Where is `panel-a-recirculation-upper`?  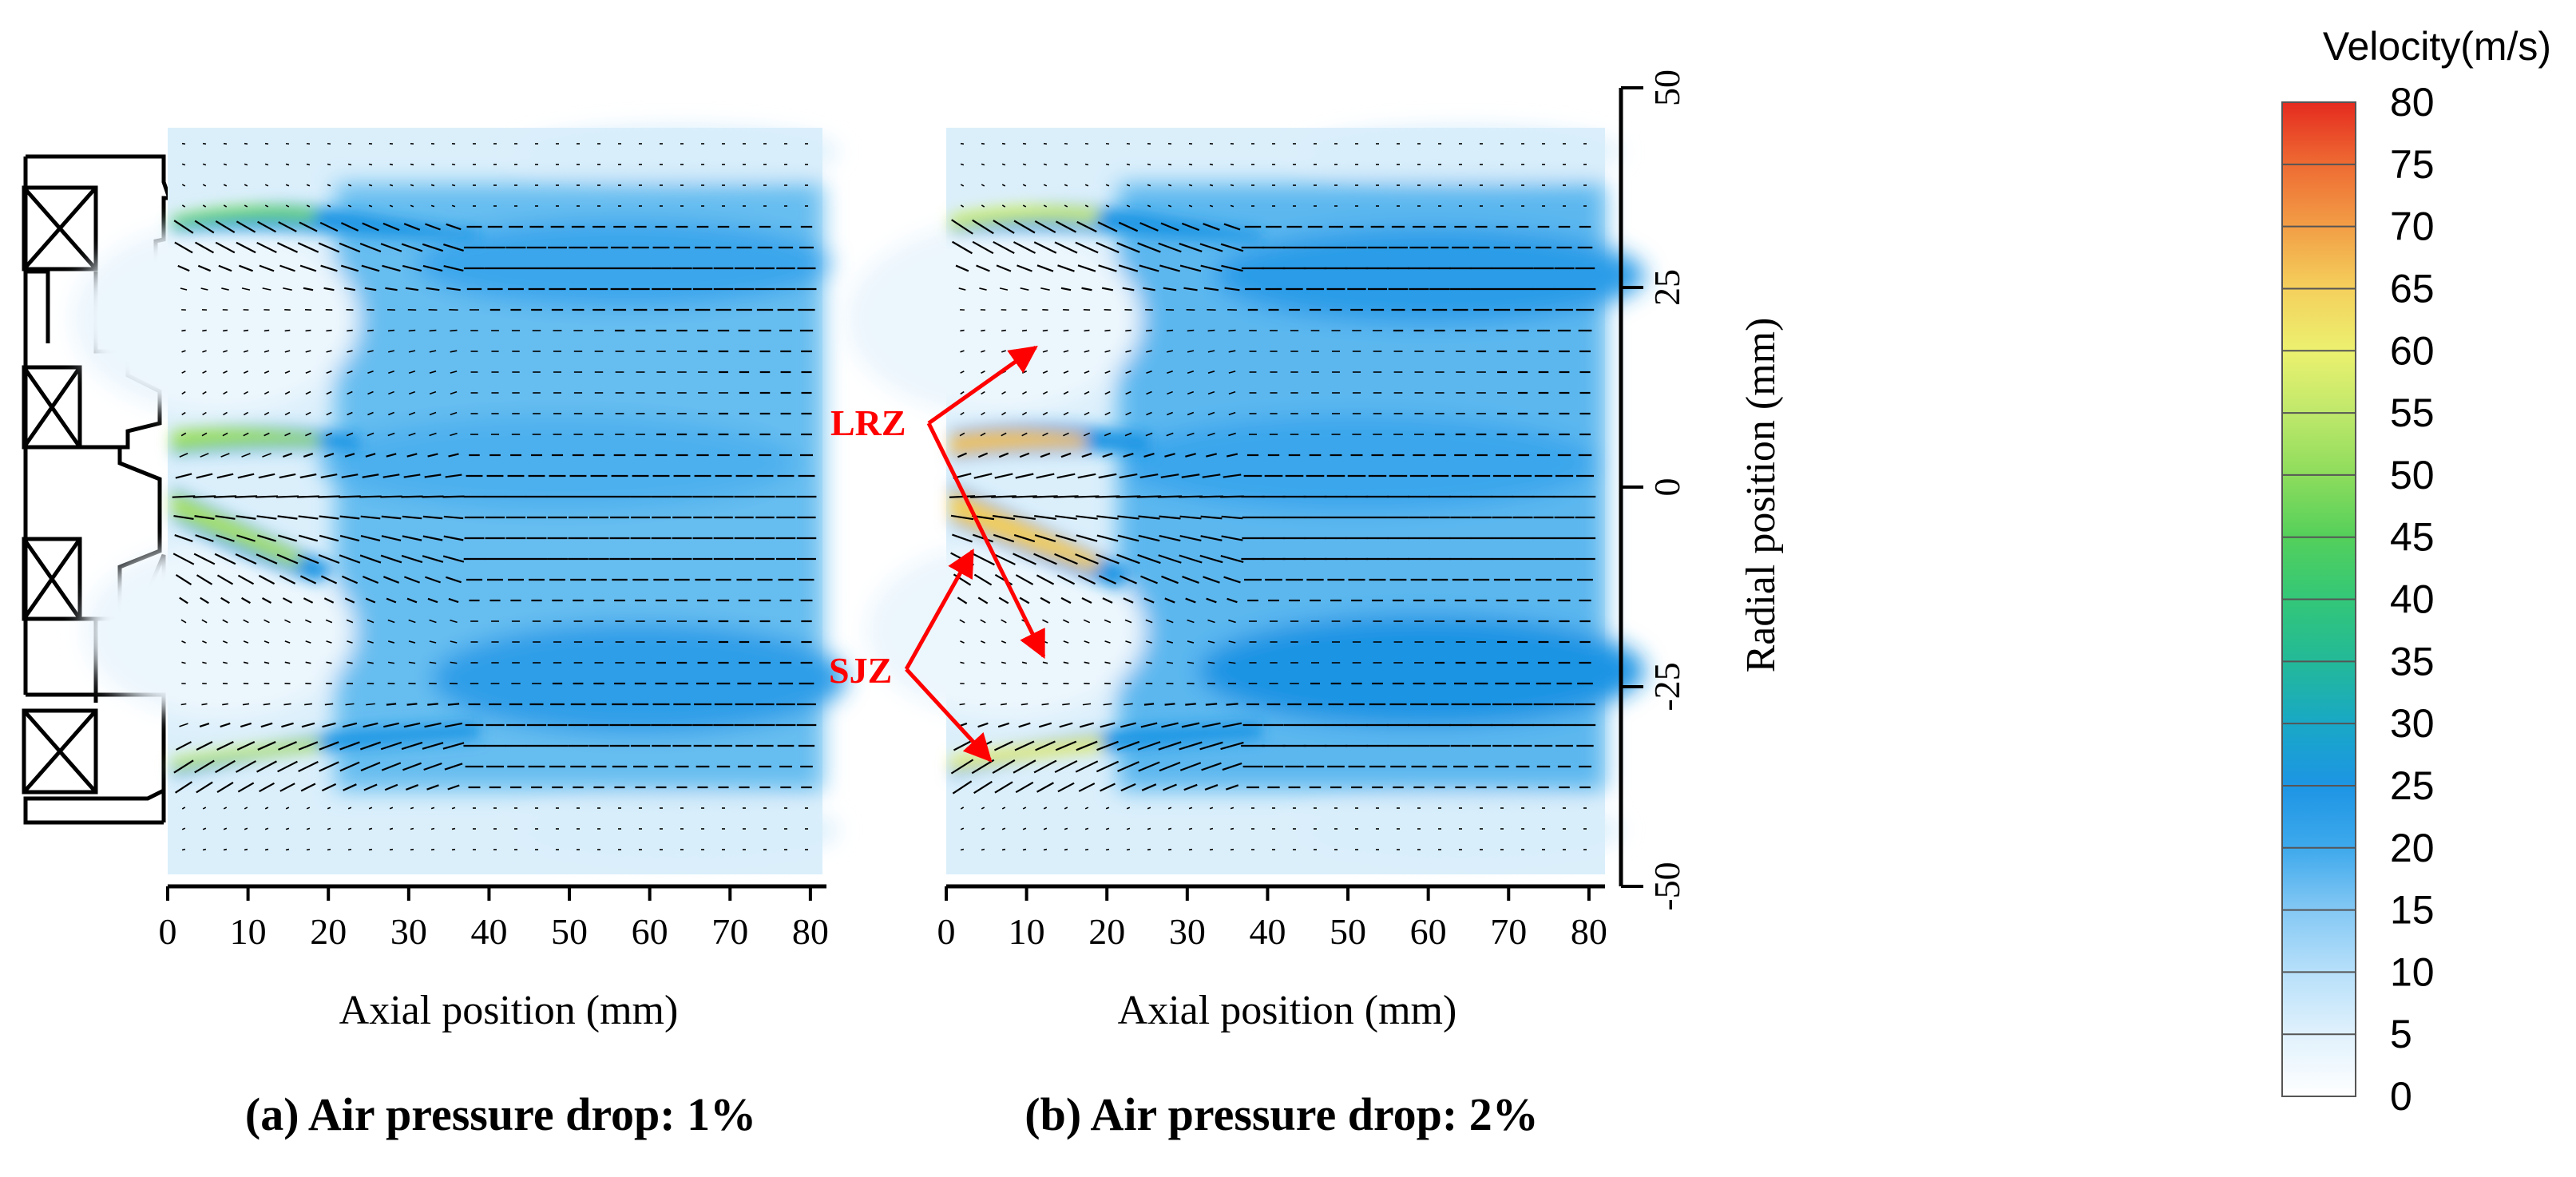
panel-a-recirculation-upper is located at coordinates (215, 319).